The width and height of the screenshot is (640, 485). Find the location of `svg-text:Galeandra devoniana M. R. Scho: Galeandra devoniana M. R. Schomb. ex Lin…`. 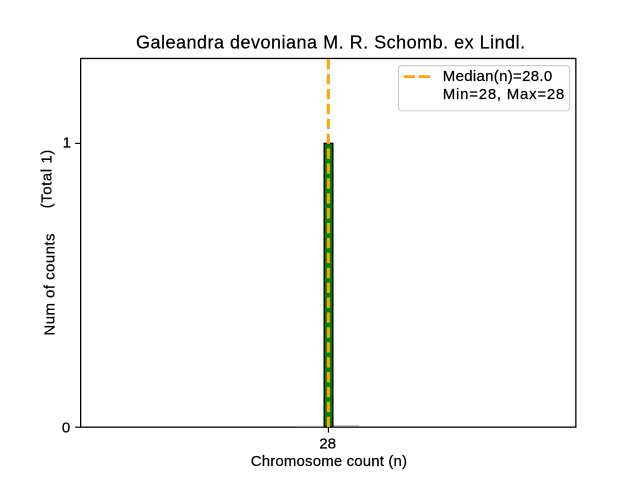

svg-text:Galeandra devoniana M. R. Scho: Galeandra devoniana M. R. Schomb. ex Lin… is located at coordinates (331, 43).